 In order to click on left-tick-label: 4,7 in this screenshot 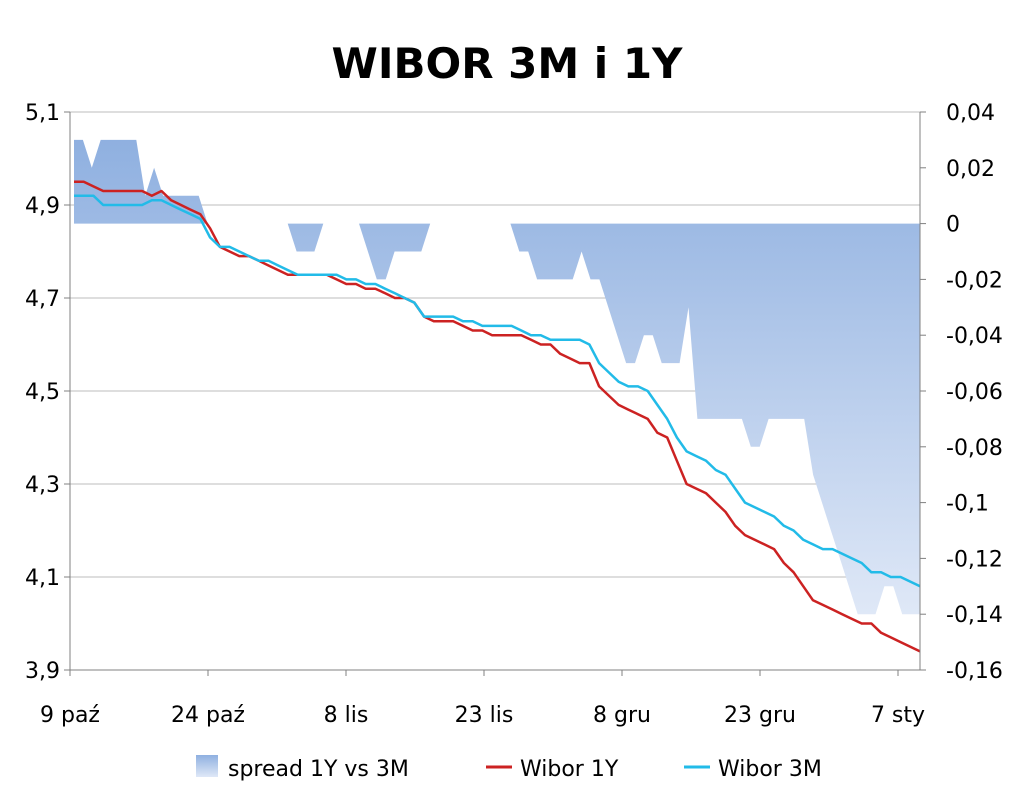, I will do `click(42, 299)`.